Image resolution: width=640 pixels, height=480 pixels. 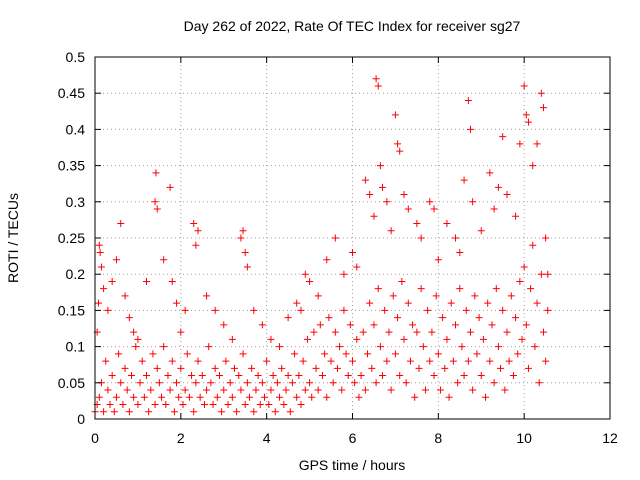 I want to click on y-tick-label: 0.45, so click(x=71, y=93).